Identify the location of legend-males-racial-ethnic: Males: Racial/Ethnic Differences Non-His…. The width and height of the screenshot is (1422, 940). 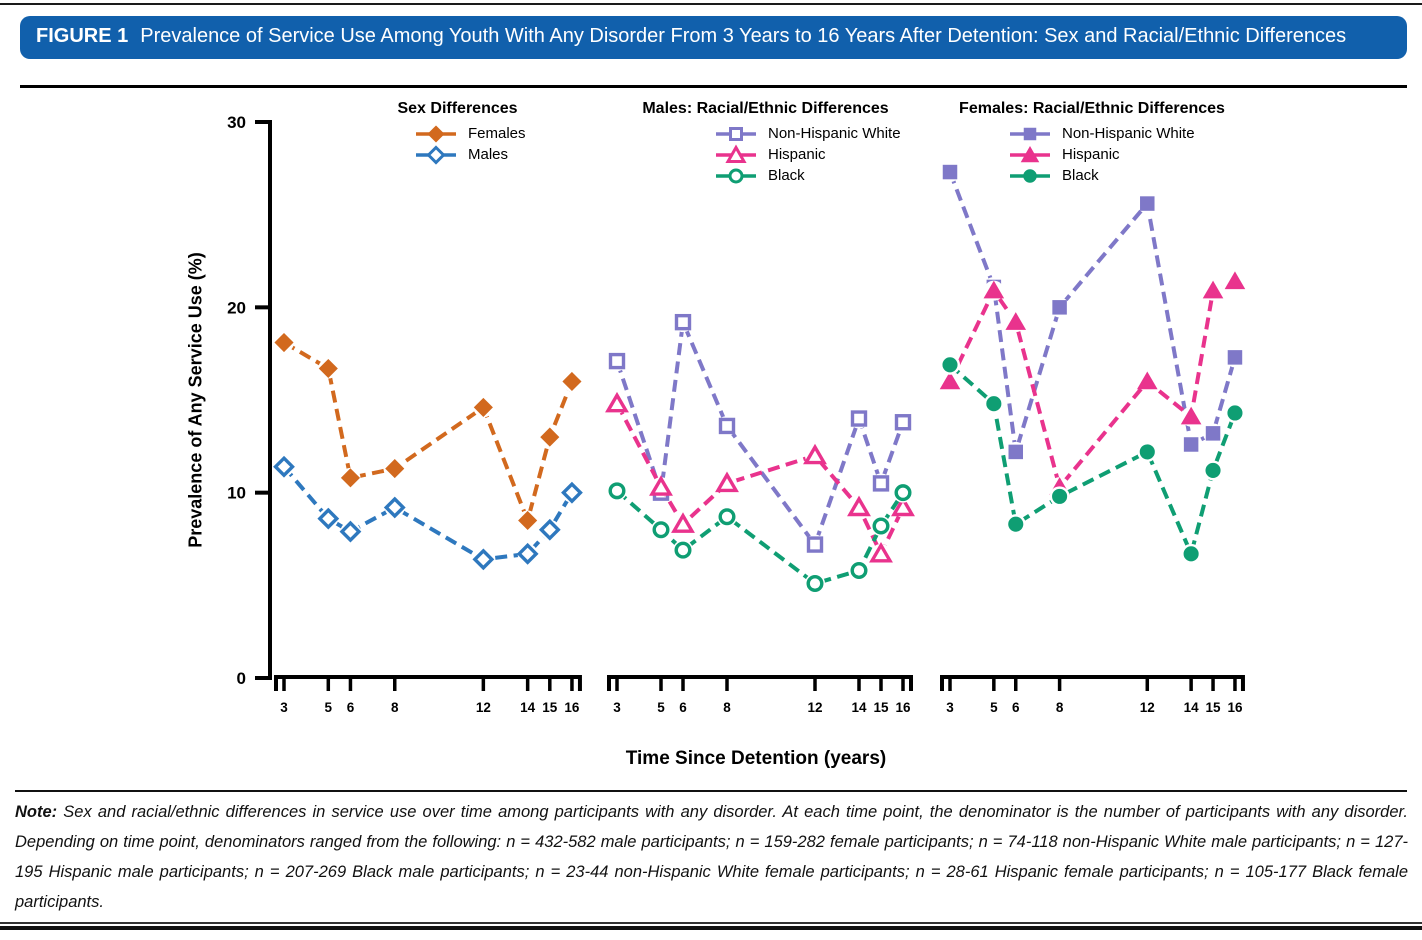
(765, 143).